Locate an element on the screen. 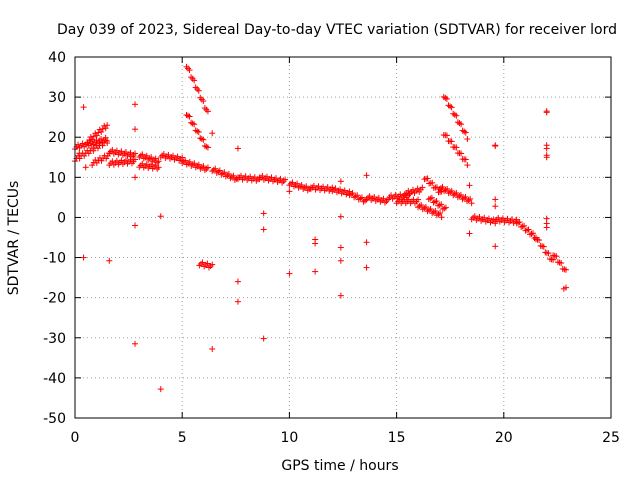 The width and height of the screenshot is (640, 480). x-tick-label: 0 is located at coordinates (75, 438).